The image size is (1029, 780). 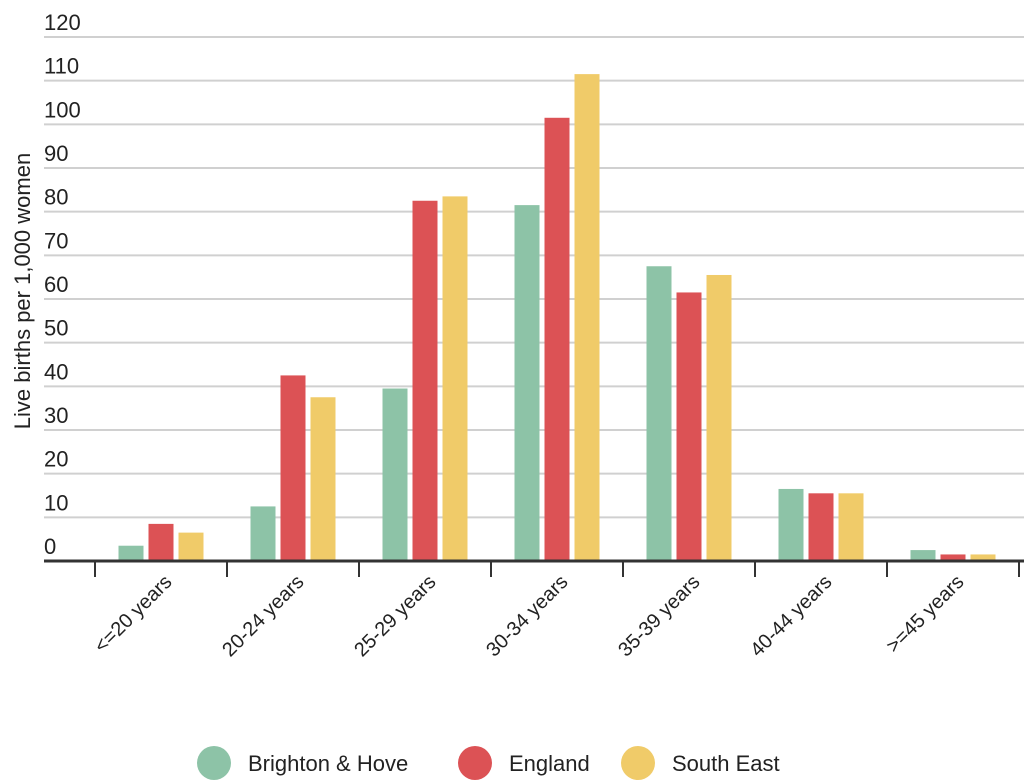 I want to click on y-tick-labels: 0 10 20 30 40 50 60 70 80 90 100 110 120, so click(x=62, y=284).